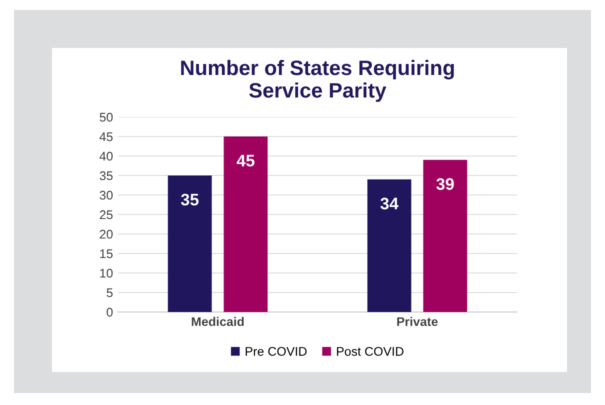  What do you see at coordinates (106, 253) in the screenshot?
I see `y-tick-label: 15` at bounding box center [106, 253].